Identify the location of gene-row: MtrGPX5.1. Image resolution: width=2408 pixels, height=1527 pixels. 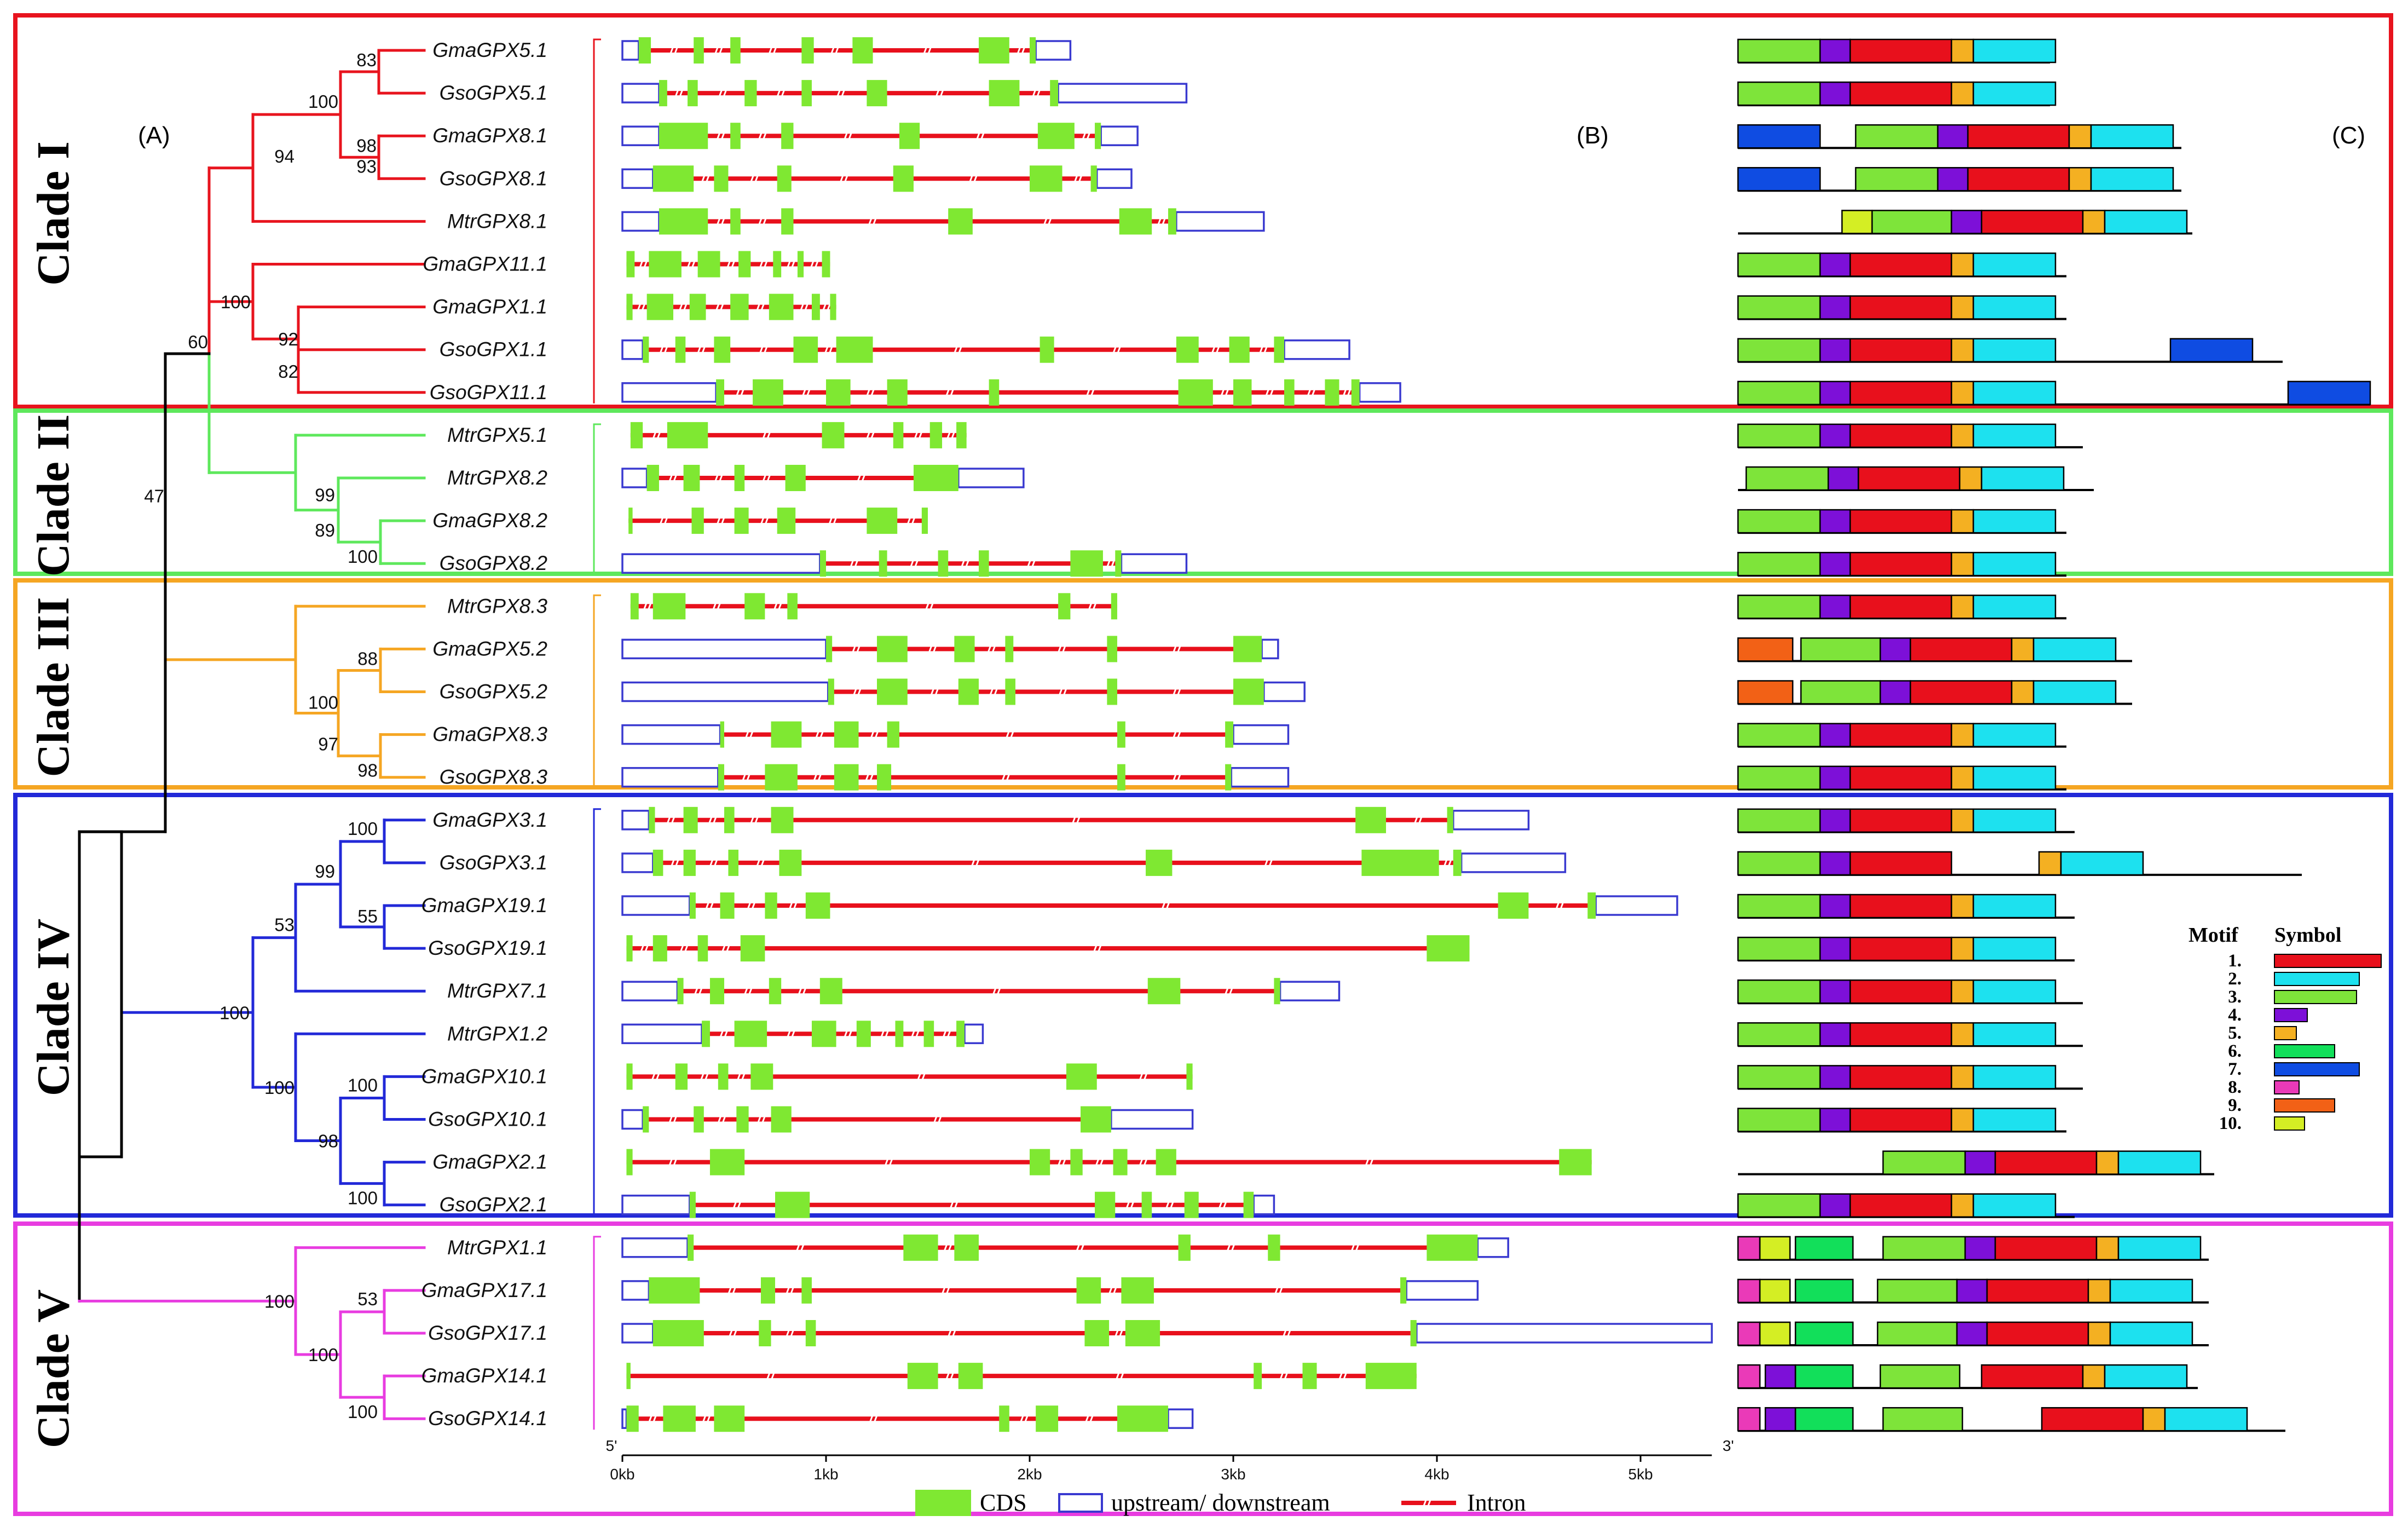
(707, 435).